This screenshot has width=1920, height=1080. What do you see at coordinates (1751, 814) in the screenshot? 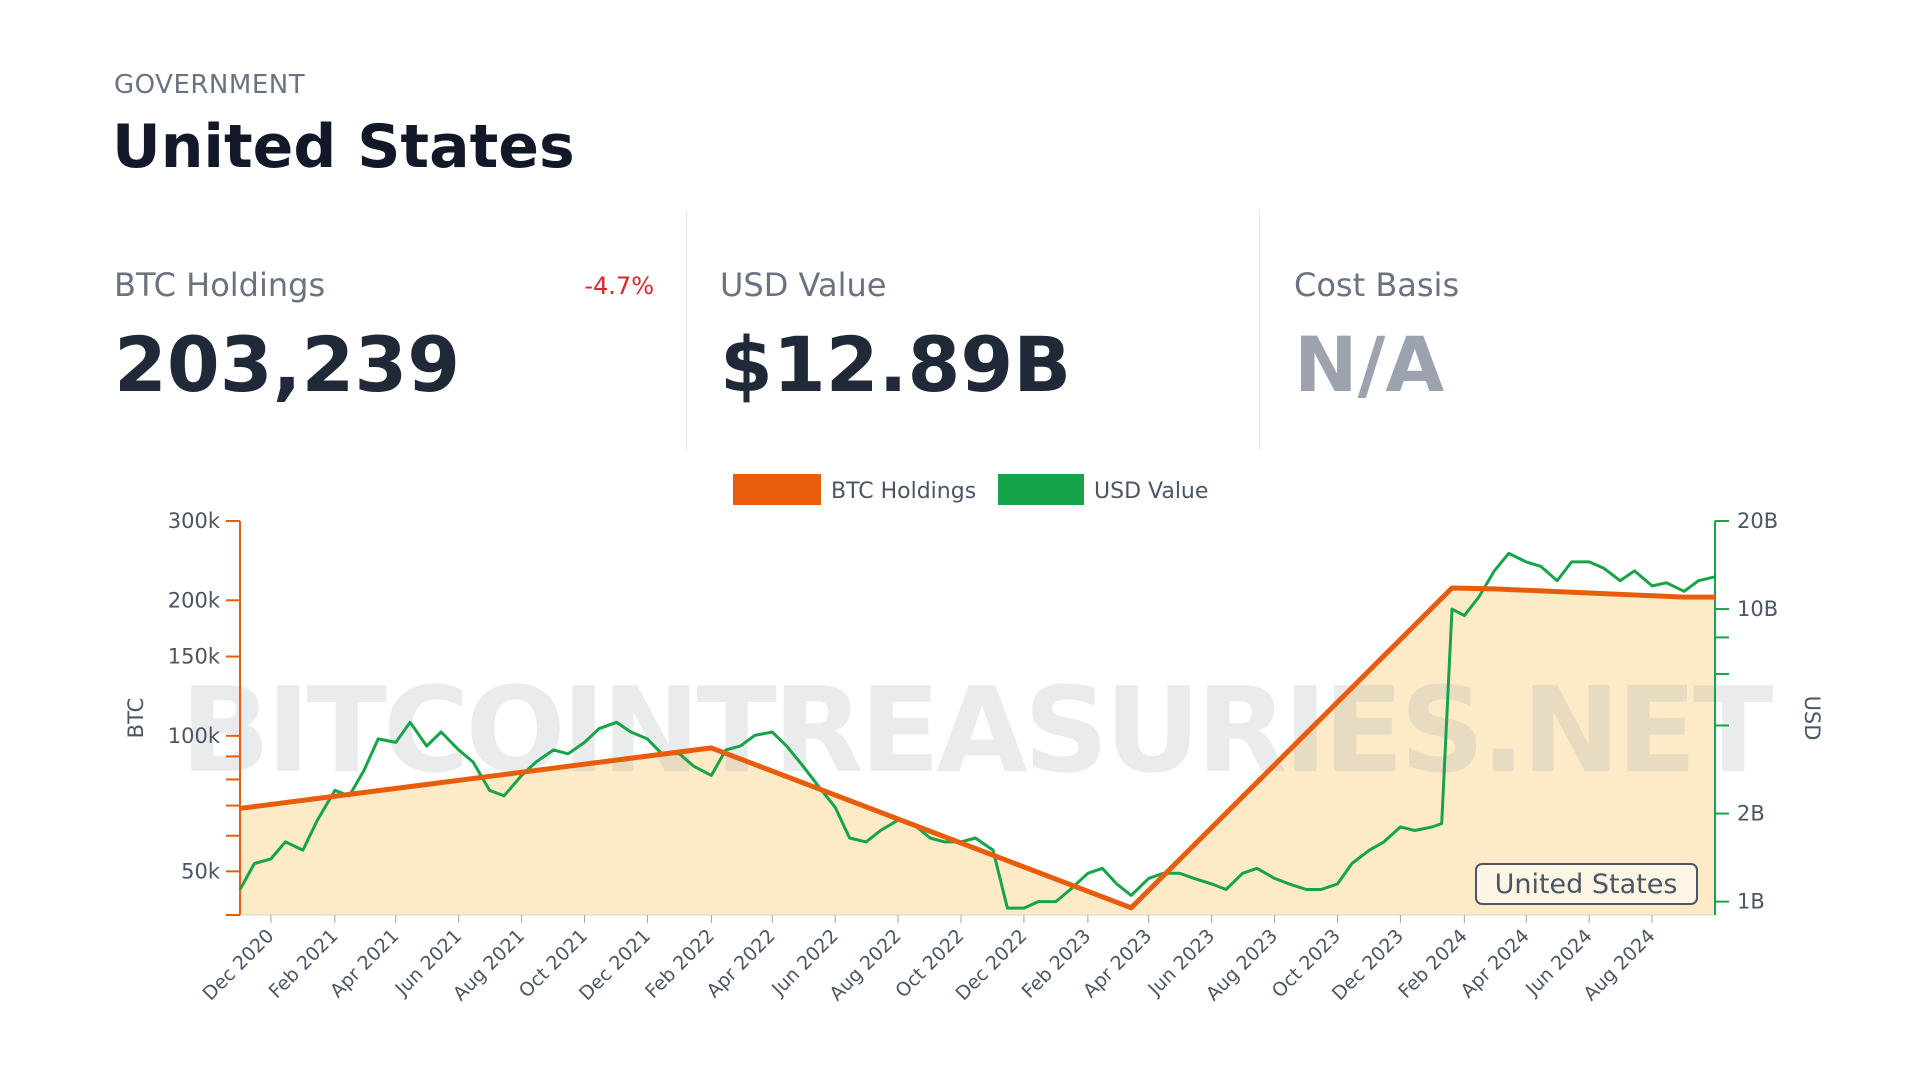
I see `y-right-tick-label: 2B` at bounding box center [1751, 814].